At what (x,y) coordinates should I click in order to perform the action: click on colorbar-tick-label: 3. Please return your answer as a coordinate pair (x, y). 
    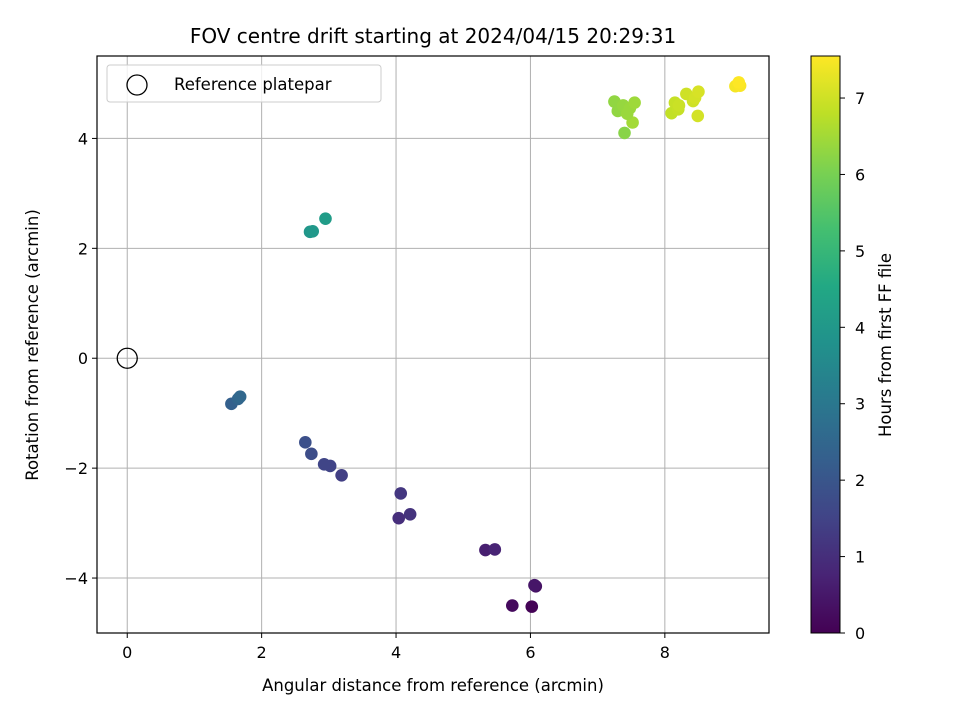
    Looking at the image, I should click on (860, 404).